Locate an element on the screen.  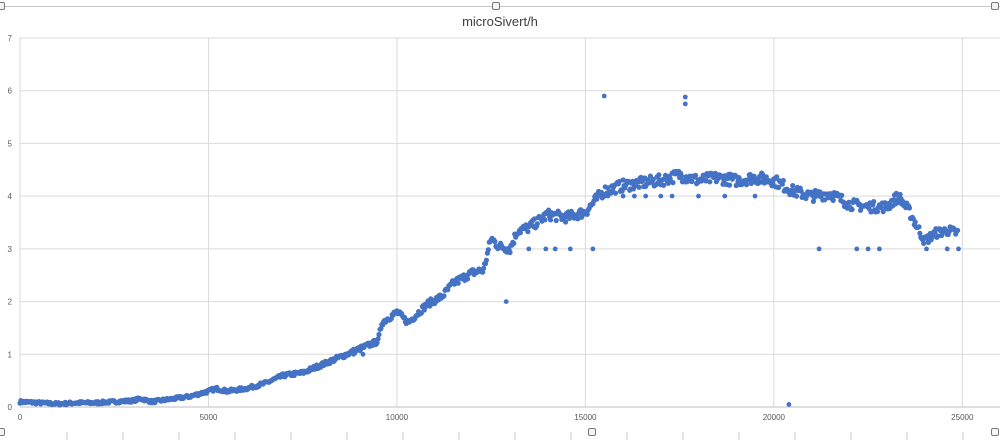
x-tick-label: 15000 is located at coordinates (585, 417).